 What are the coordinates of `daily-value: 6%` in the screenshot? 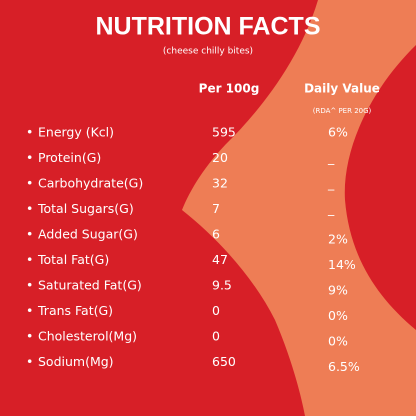 It's located at (338, 132).